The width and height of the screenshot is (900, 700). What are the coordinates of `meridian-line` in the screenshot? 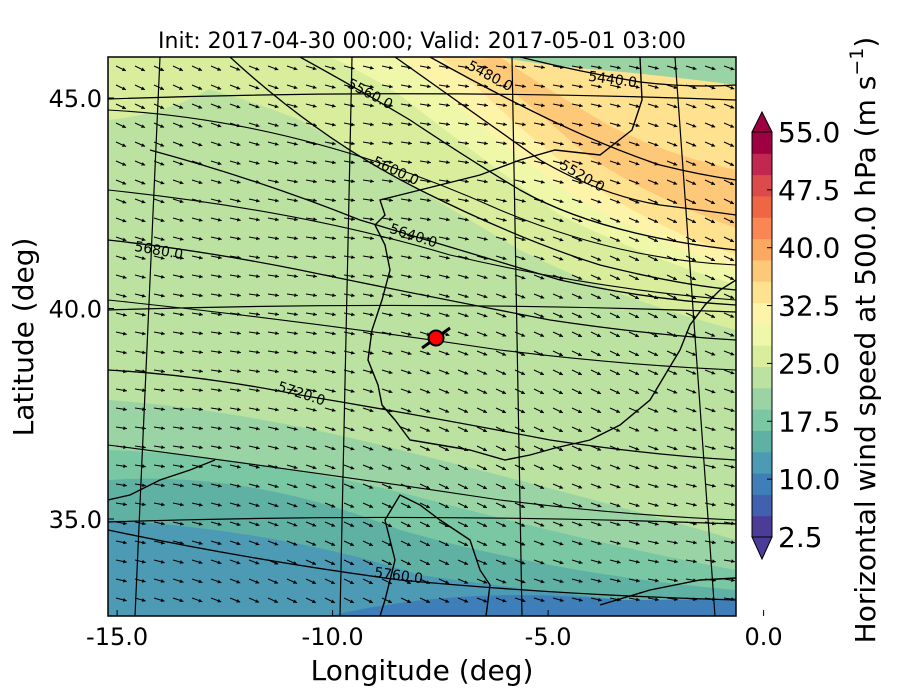 It's located at (517, 336).